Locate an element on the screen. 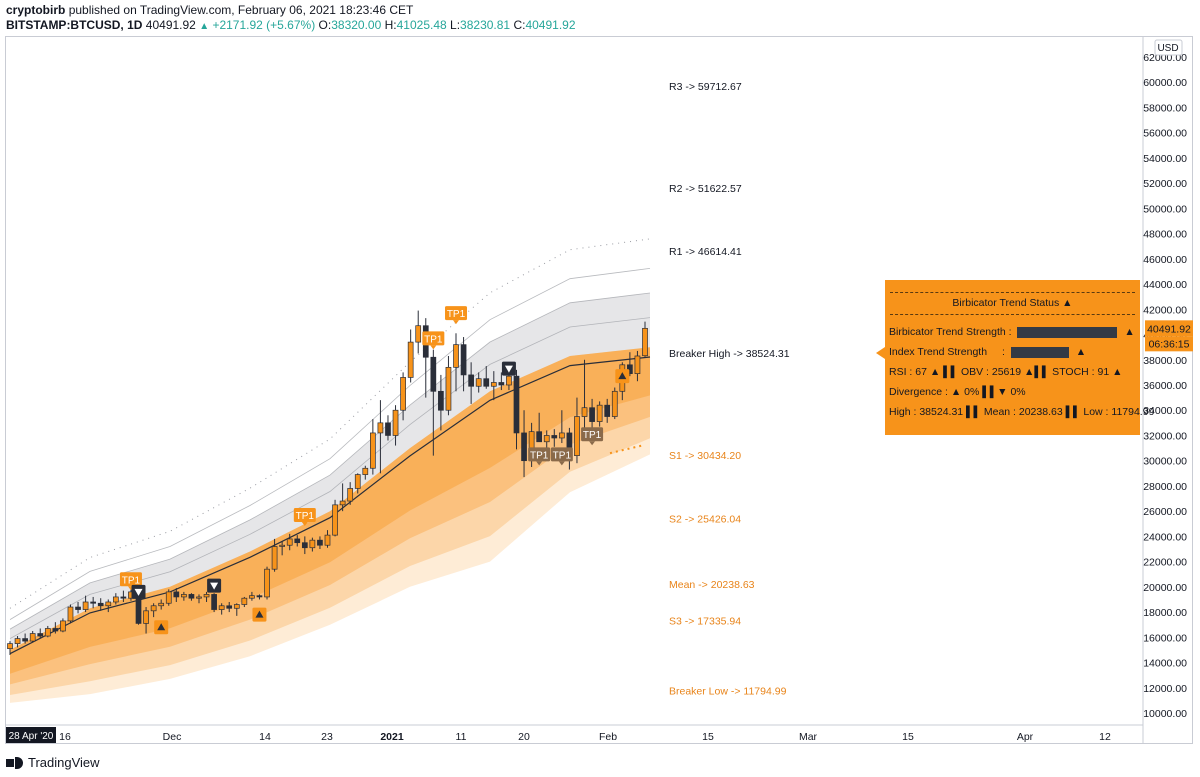 The image size is (1200, 777). level-label: Mean -> 20238.63 is located at coordinates (712, 585).